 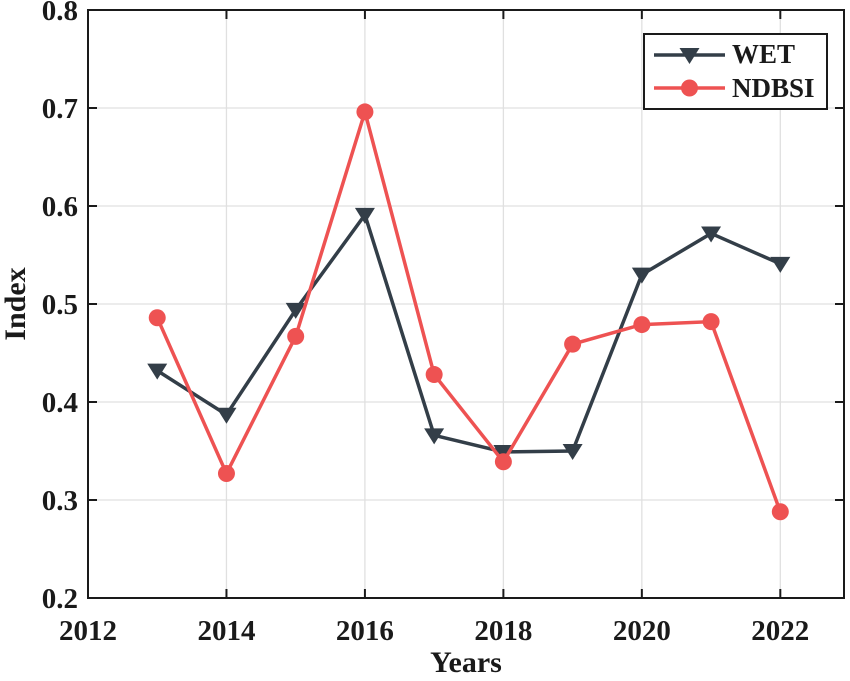 What do you see at coordinates (642, 631) in the screenshot?
I see `svg-text: 2020` at bounding box center [642, 631].